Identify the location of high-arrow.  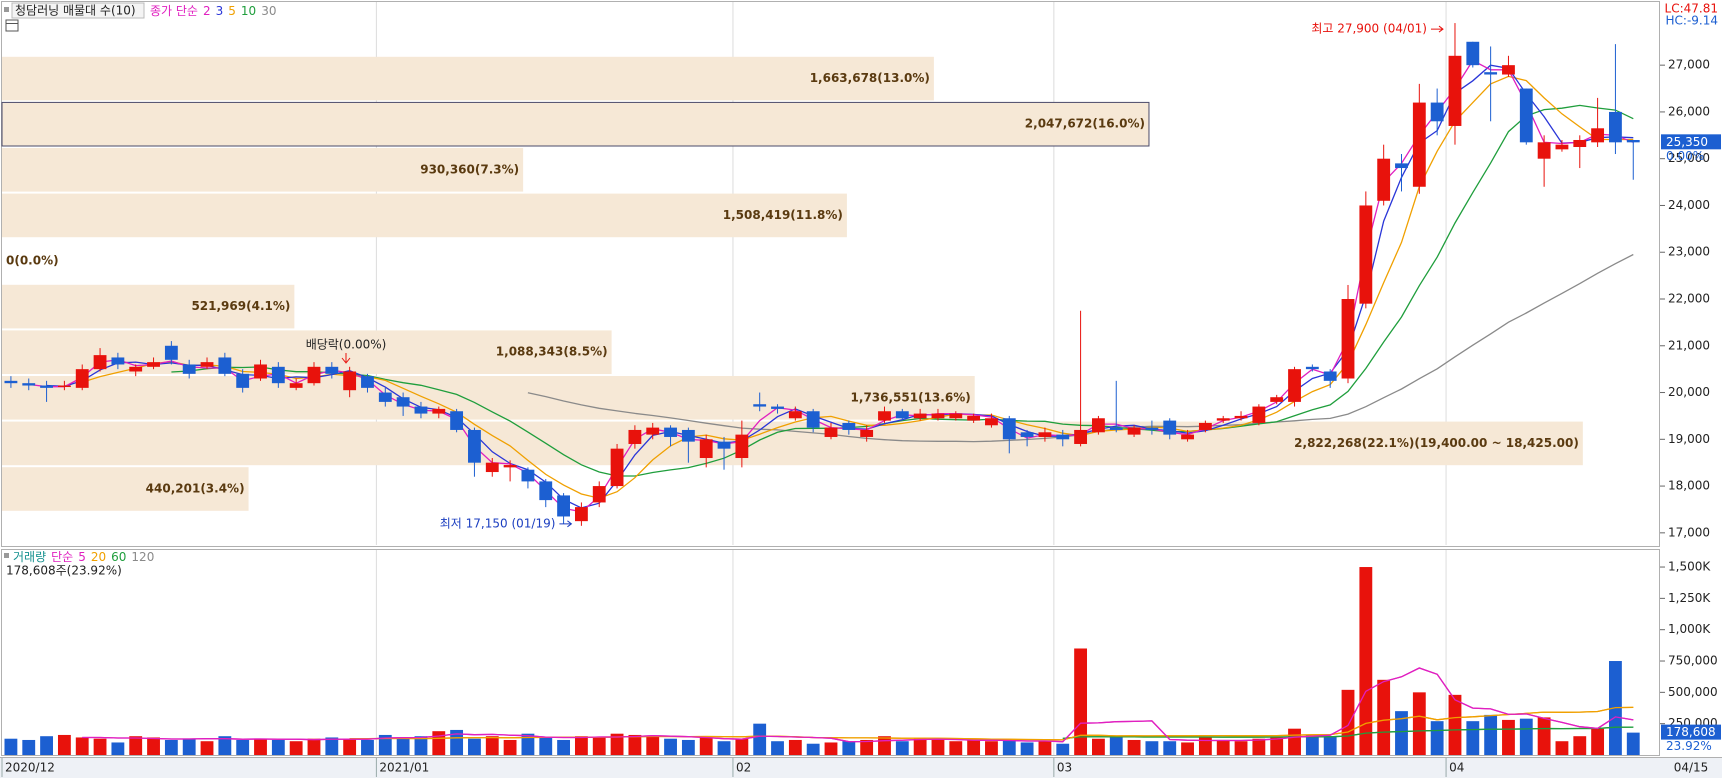
(1437, 29).